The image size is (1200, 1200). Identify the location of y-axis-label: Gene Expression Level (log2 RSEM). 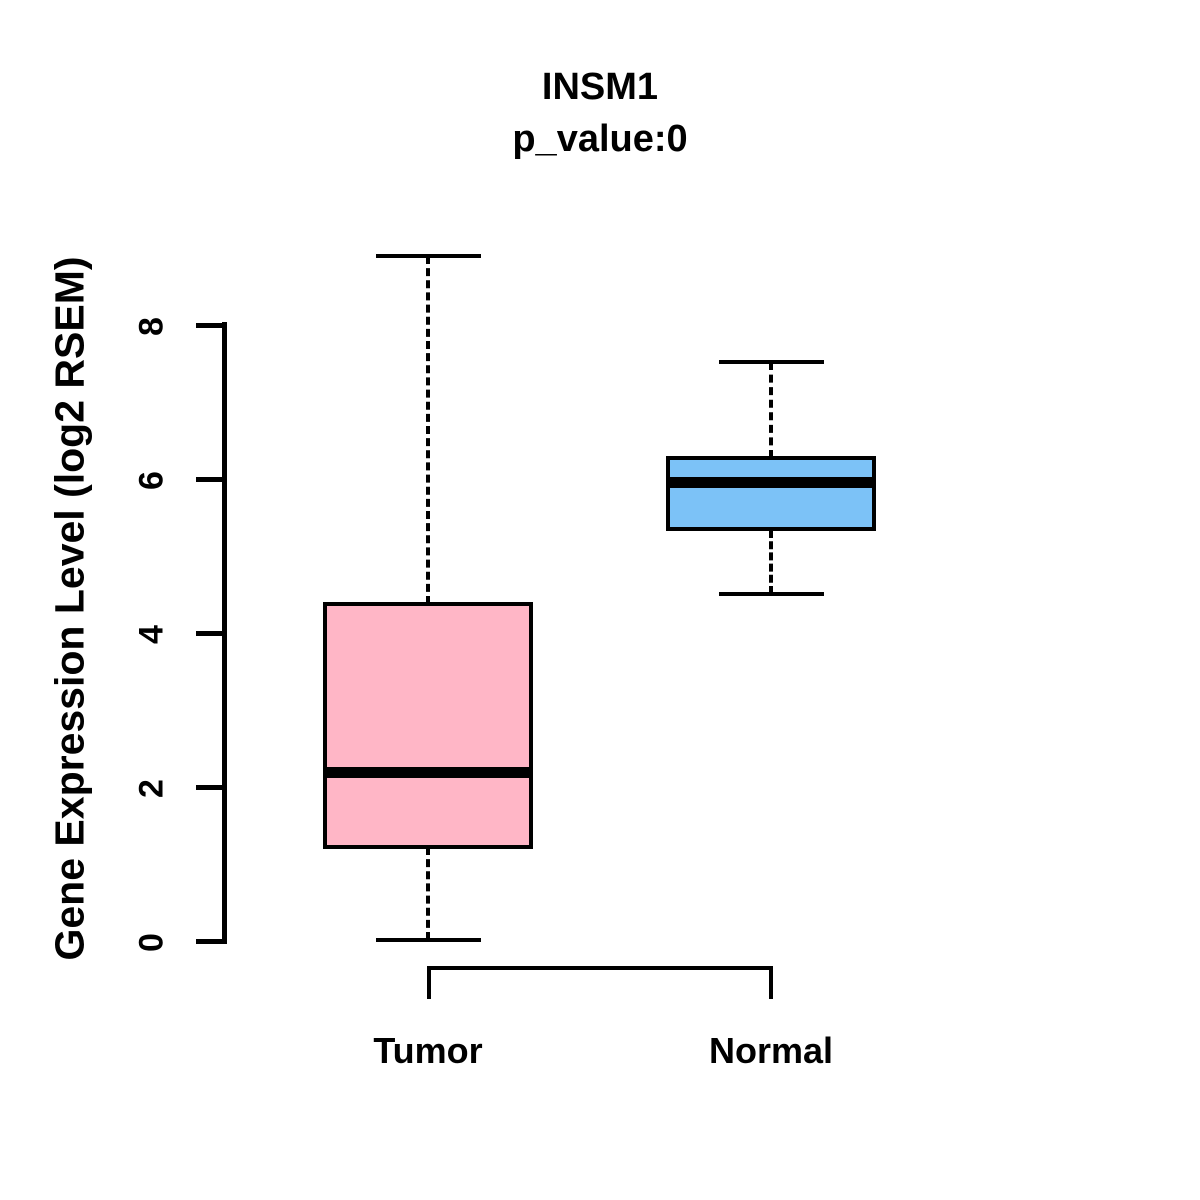
(69, 608).